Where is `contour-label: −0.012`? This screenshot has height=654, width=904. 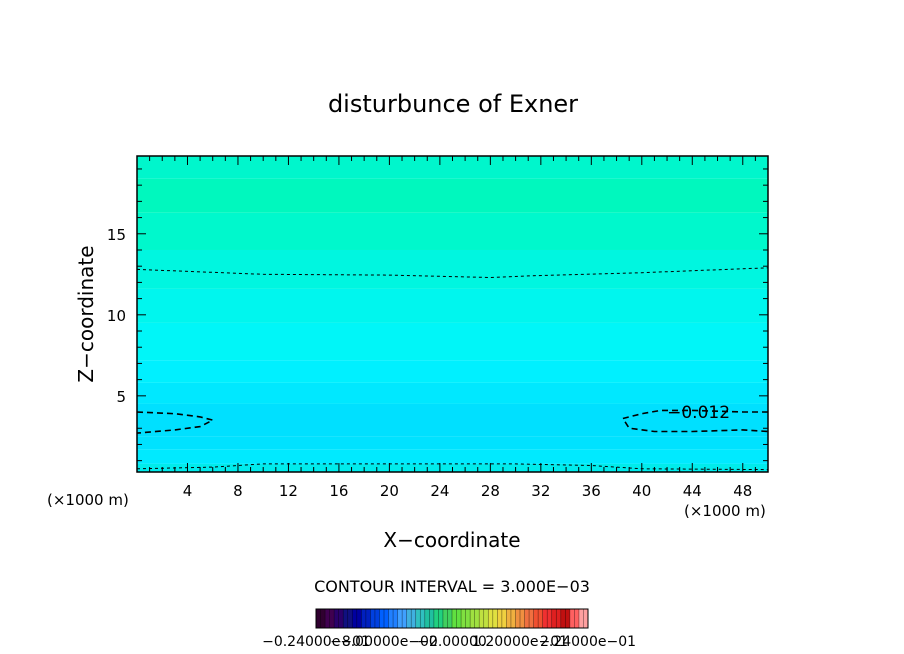
contour-label: −0.012 is located at coordinates (698, 413).